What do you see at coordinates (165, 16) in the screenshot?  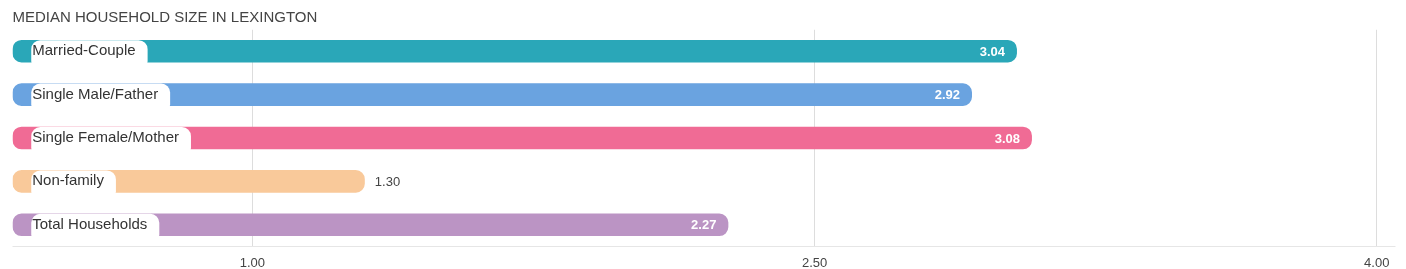 I see `chart-title: MEDIAN HOUSEHOLD SIZE IN LEXINGTON` at bounding box center [165, 16].